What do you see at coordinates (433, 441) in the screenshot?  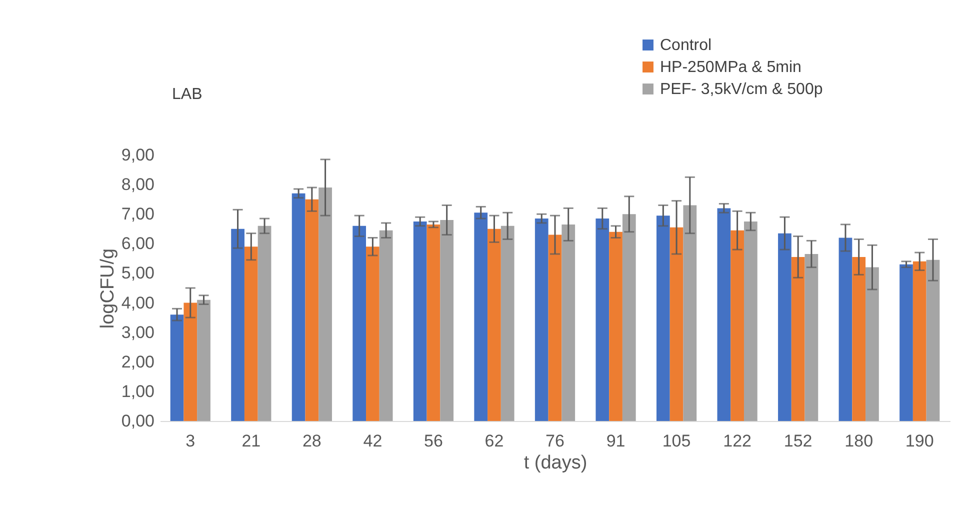 I see `x-tick-label: 56` at bounding box center [433, 441].